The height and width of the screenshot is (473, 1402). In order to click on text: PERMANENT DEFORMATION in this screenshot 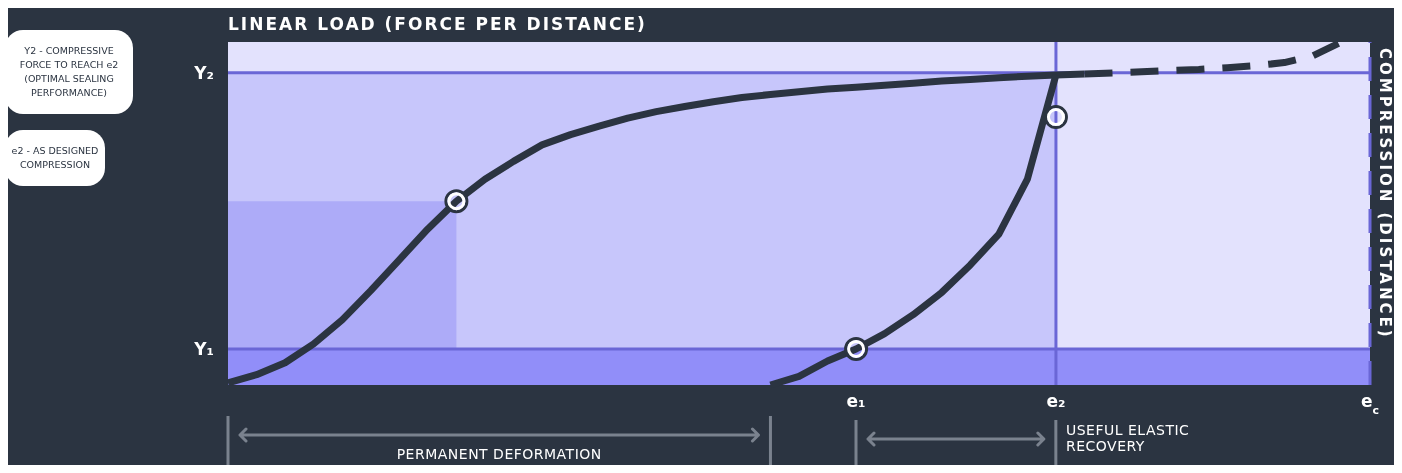, I will do `click(499, 454)`.